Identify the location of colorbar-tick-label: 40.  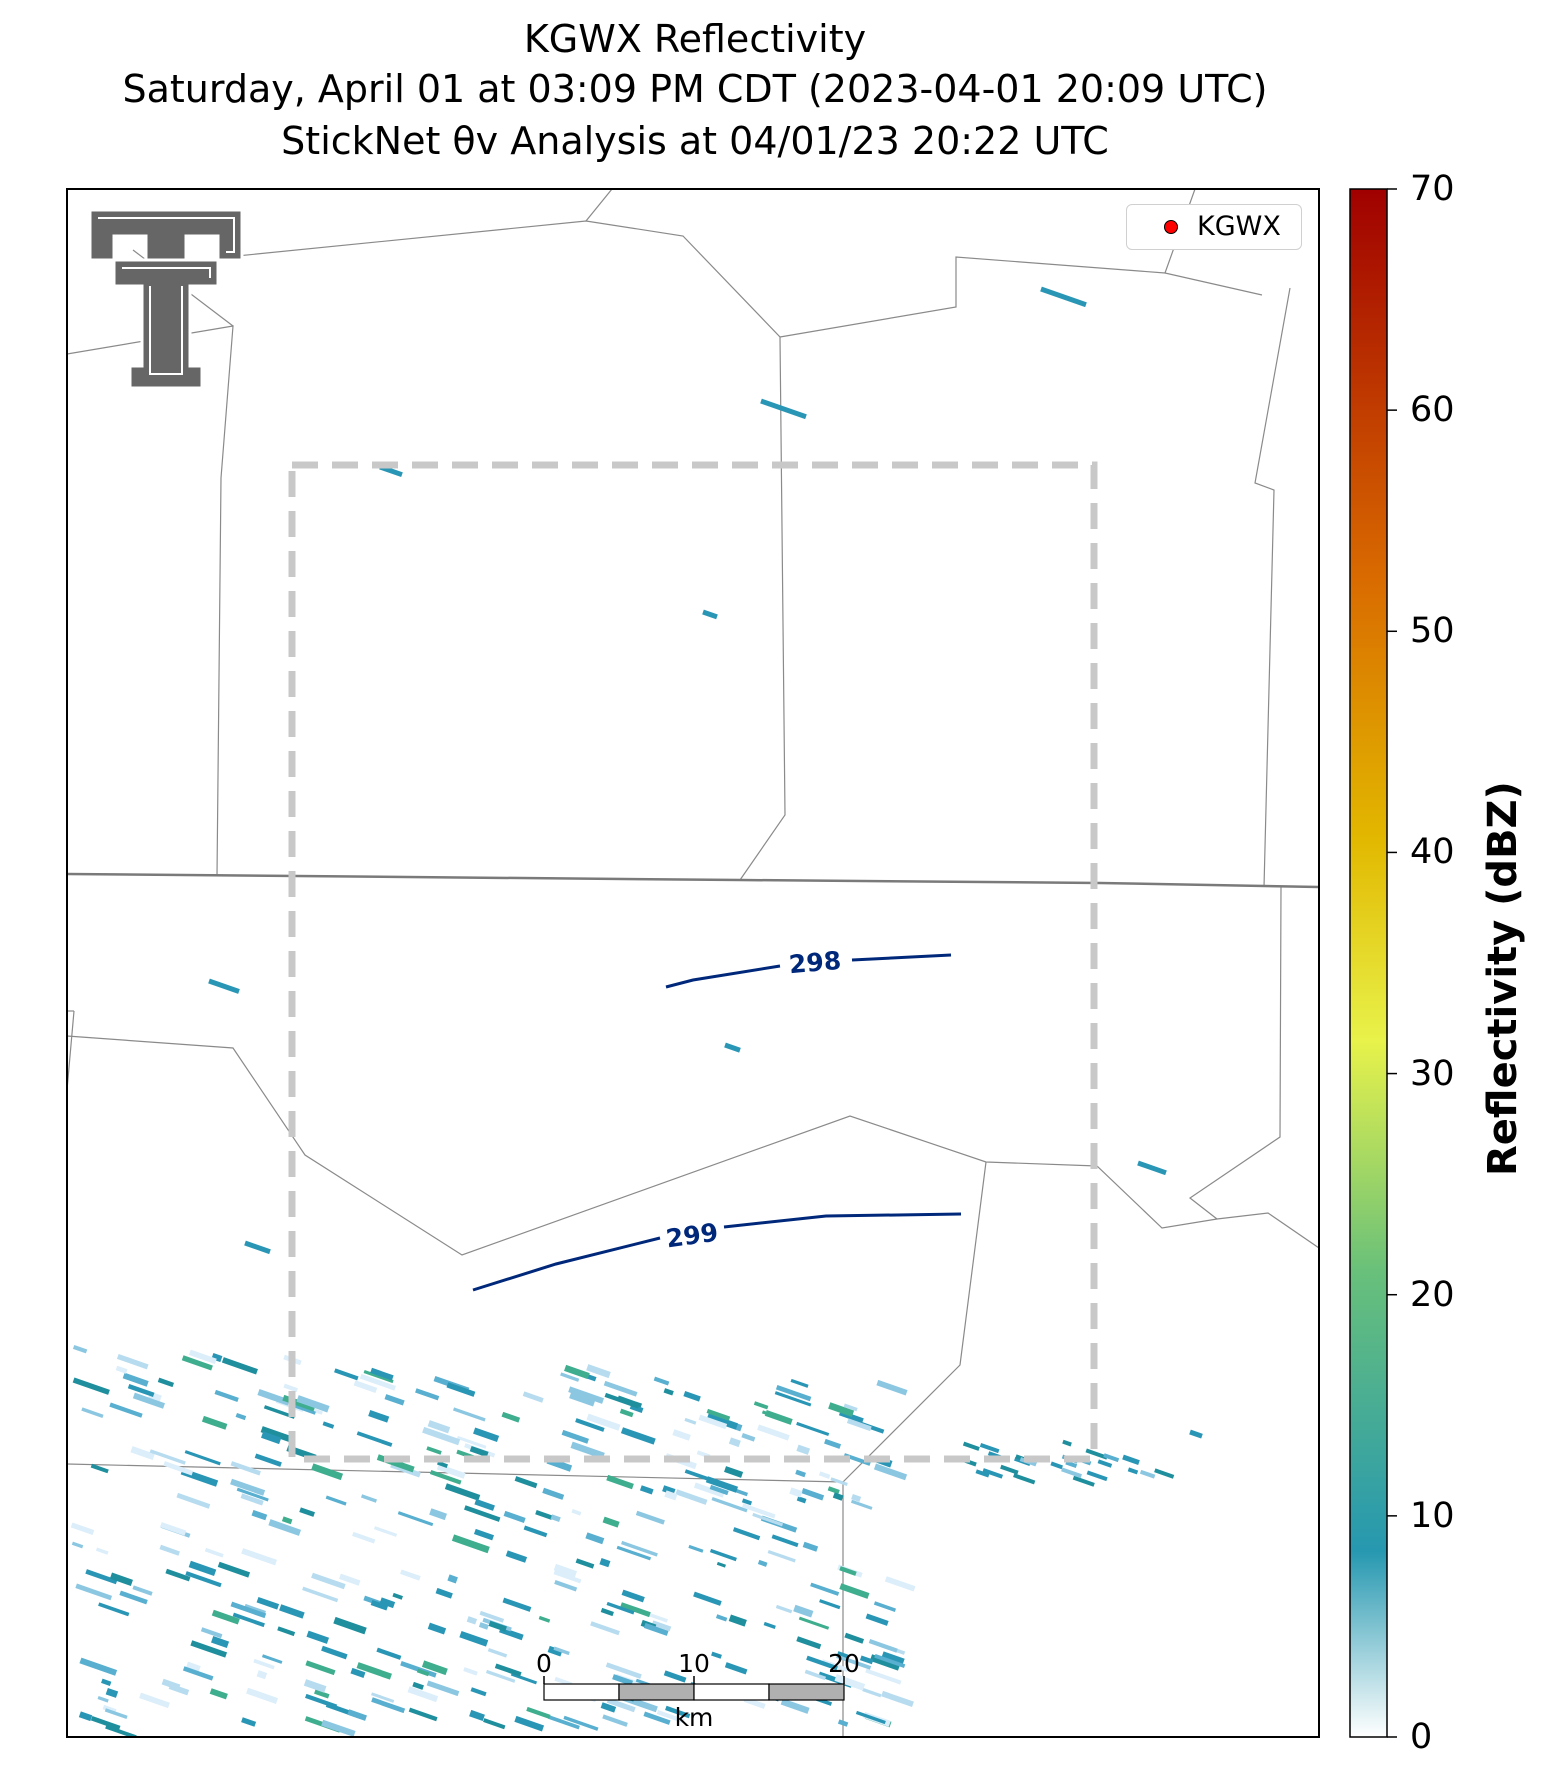
(1432, 852).